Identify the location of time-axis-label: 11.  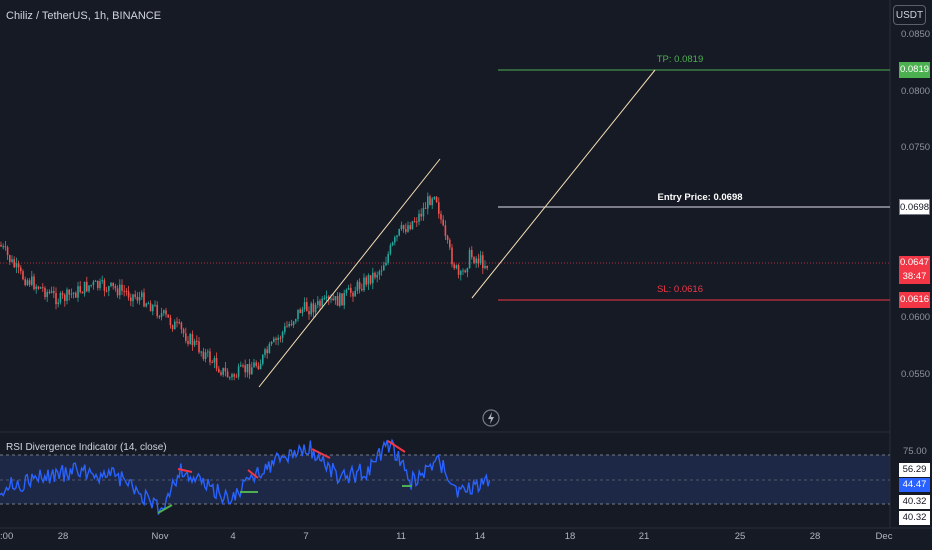
(401, 536).